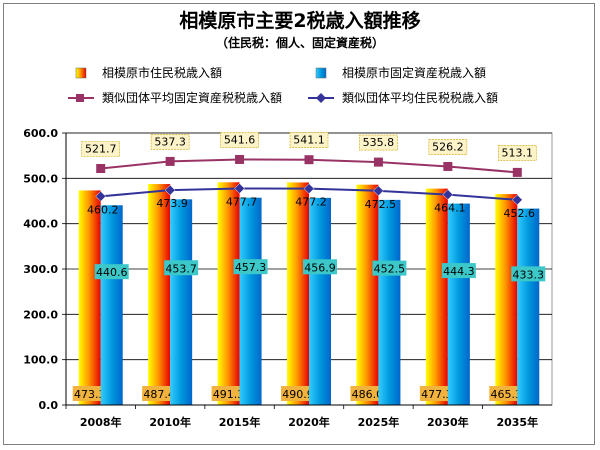 Image resolution: width=600 pixels, height=450 pixels. I want to click on data-label-resident-tax: 487.4, so click(159, 394).